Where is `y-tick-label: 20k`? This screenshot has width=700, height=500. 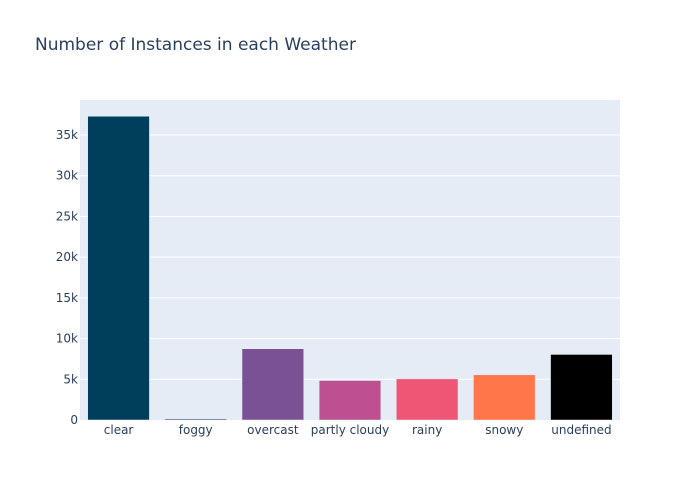 y-tick-label: 20k is located at coordinates (67, 257).